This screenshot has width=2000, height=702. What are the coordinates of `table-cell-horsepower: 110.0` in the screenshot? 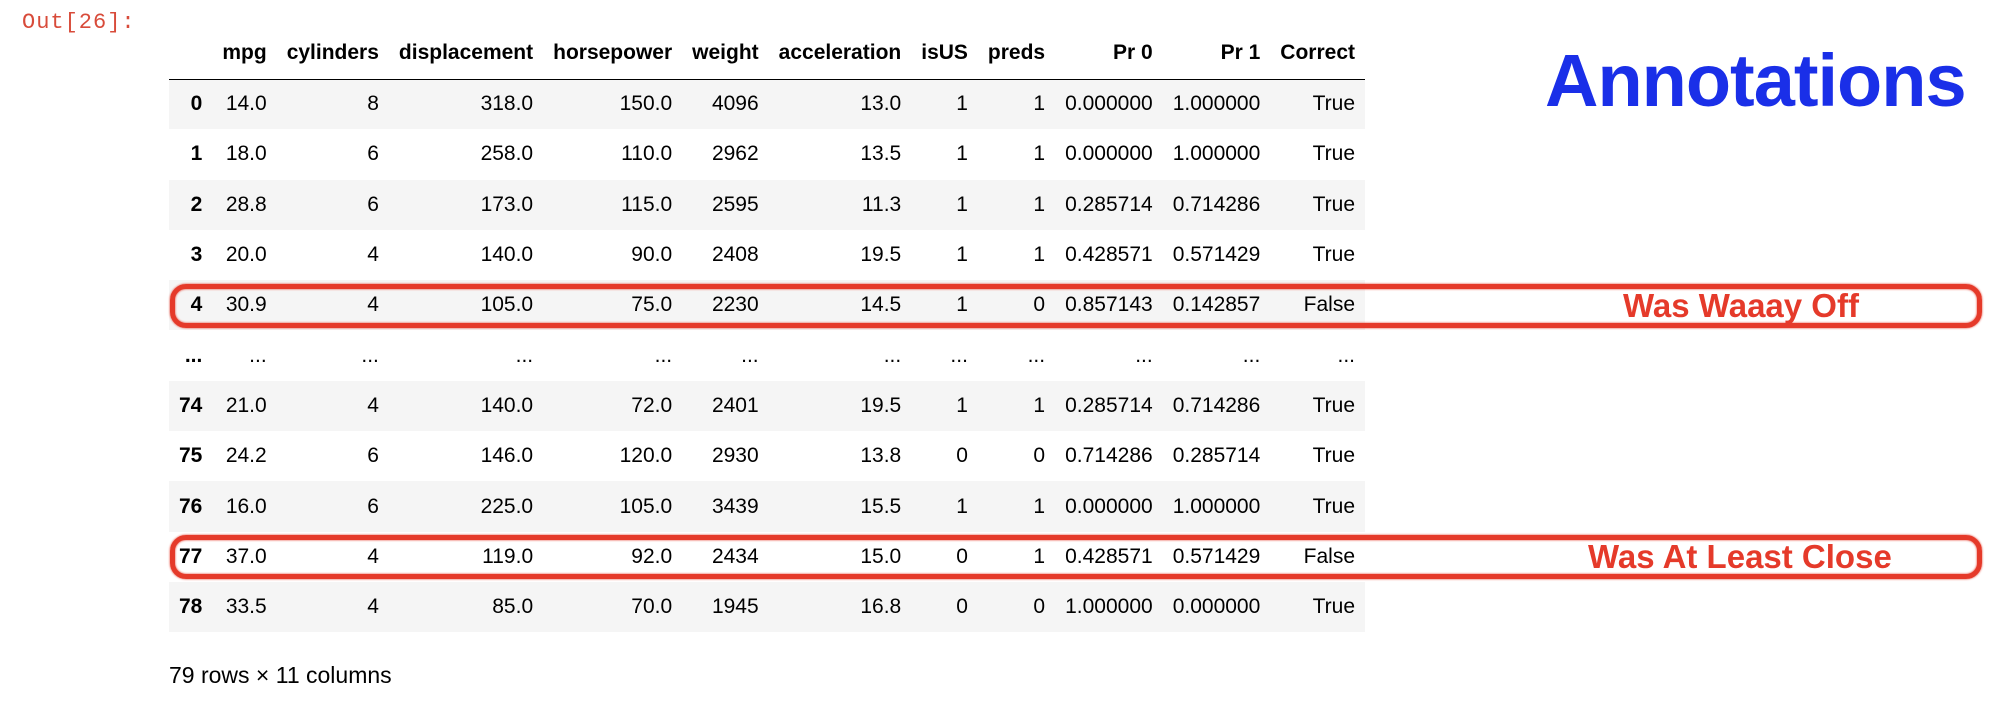 It's located at (647, 154).